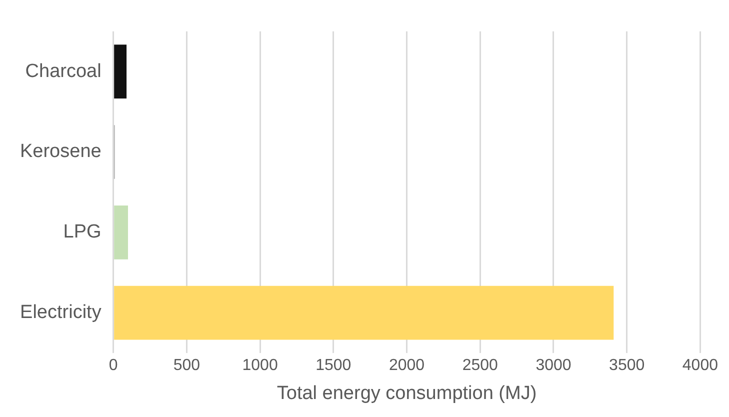 The height and width of the screenshot is (417, 729). What do you see at coordinates (113, 365) in the screenshot?
I see `x-tick-label: 0` at bounding box center [113, 365].